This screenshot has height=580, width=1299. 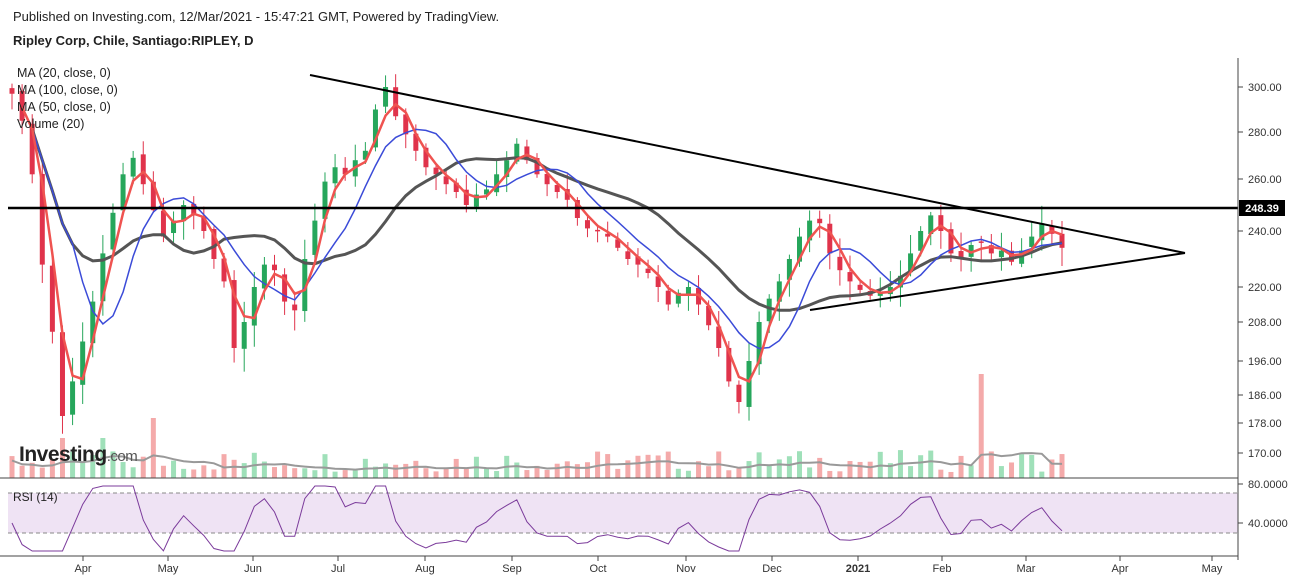 What do you see at coordinates (35, 497) in the screenshot?
I see `rsi-label: RSI (14)` at bounding box center [35, 497].